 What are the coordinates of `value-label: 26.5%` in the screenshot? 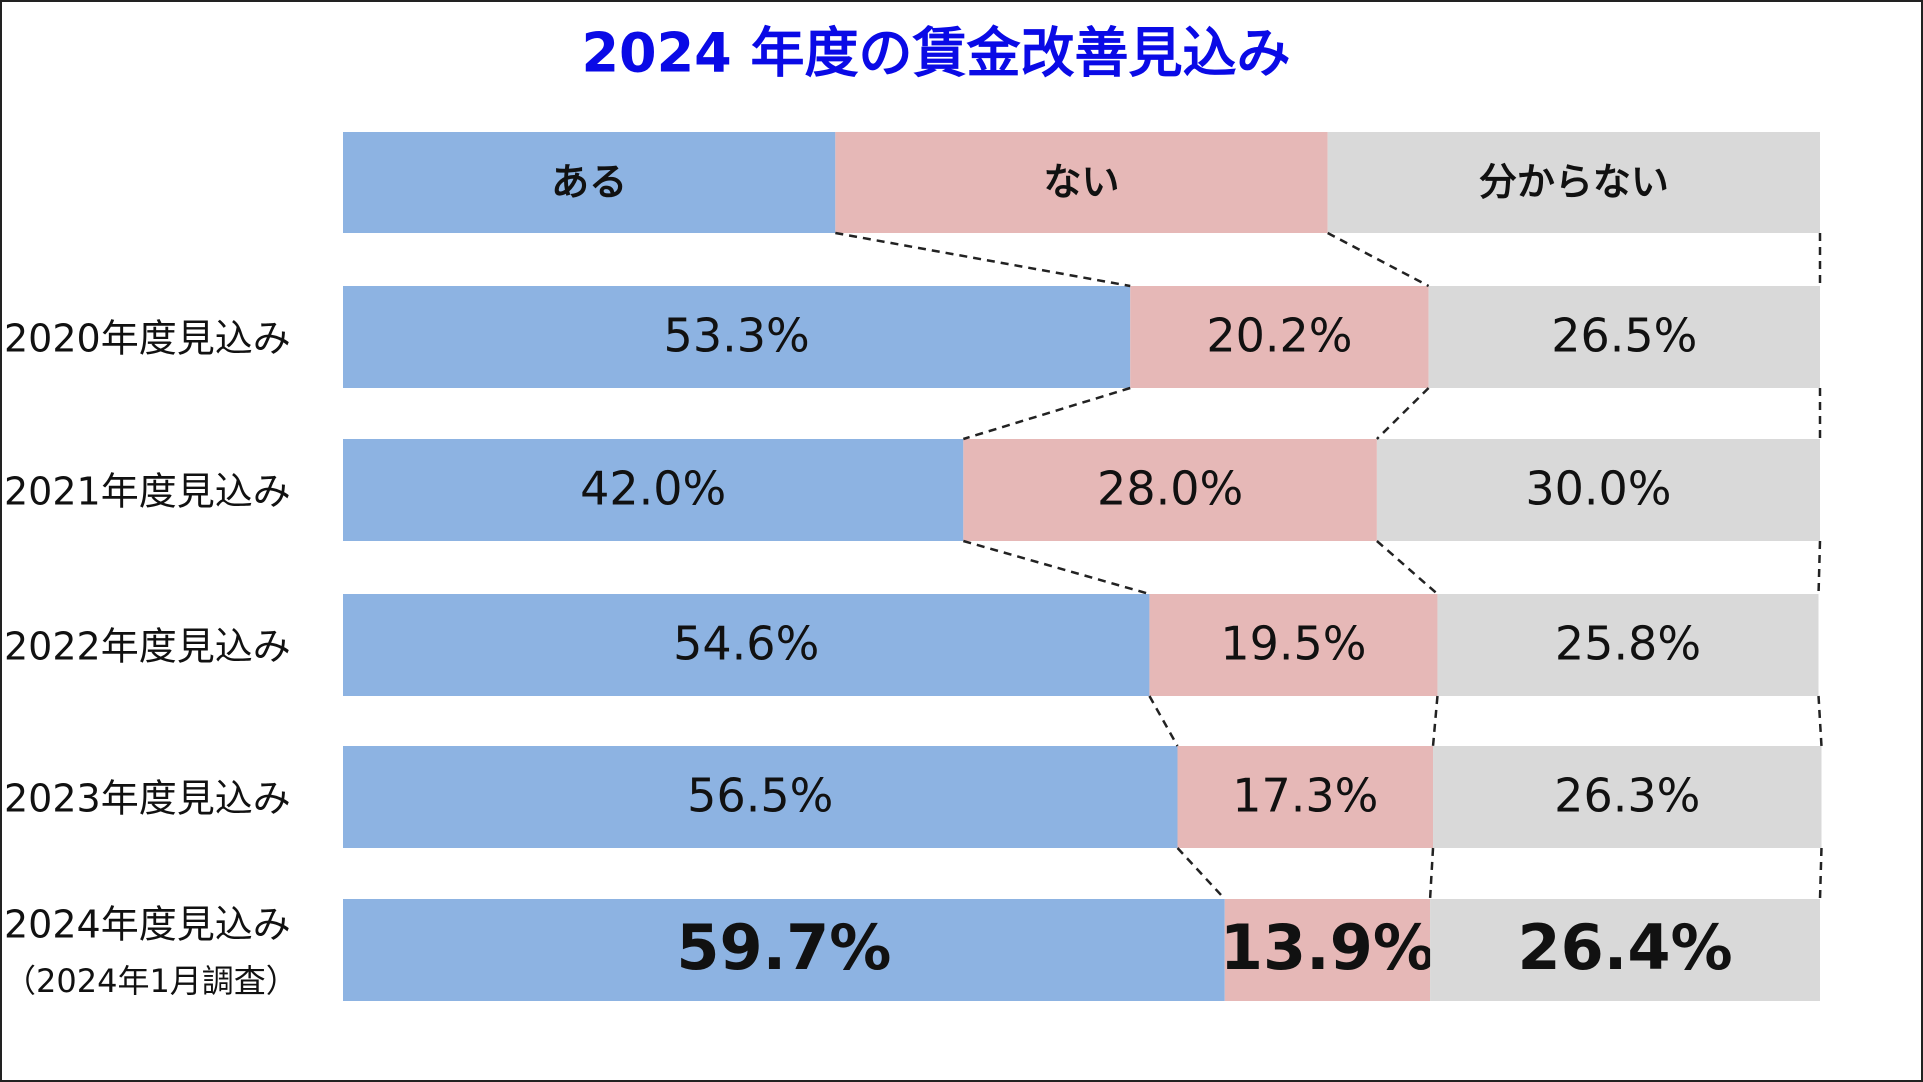 It's located at (1624, 336).